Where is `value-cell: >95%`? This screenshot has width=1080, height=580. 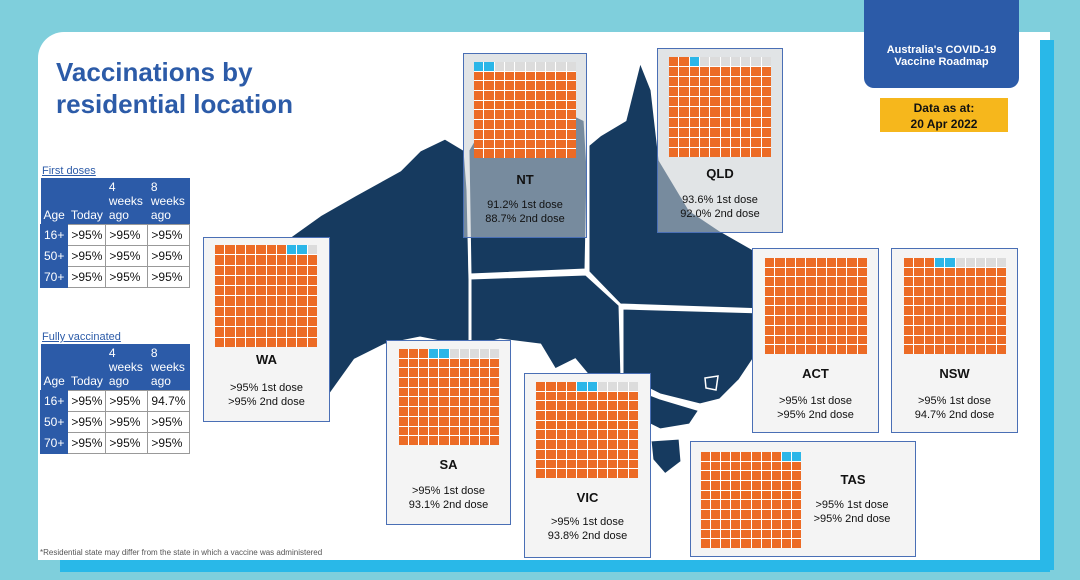
value-cell: >95% is located at coordinates (87, 235).